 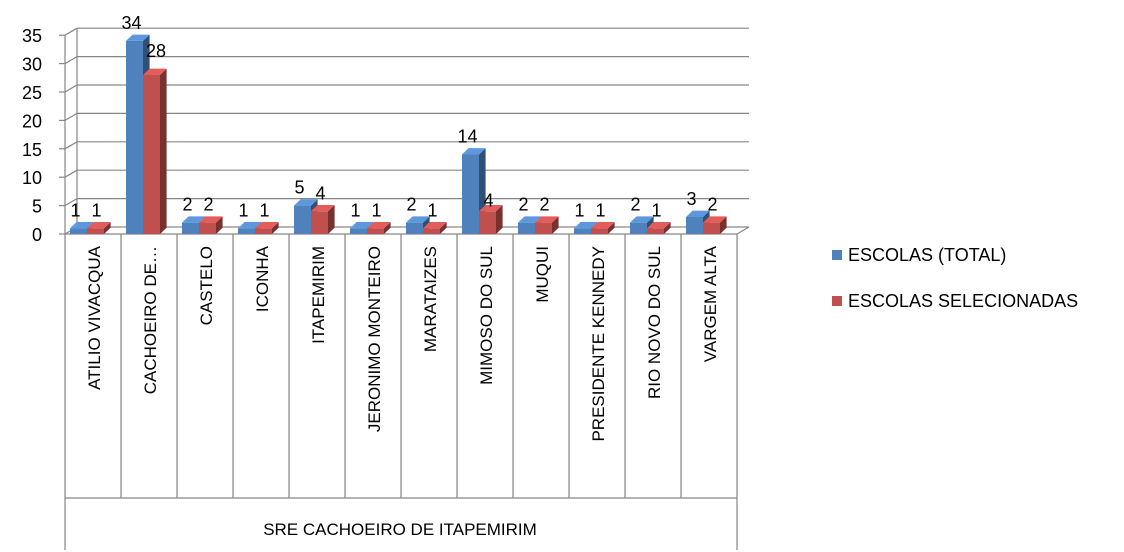 What do you see at coordinates (32, 65) in the screenshot?
I see `y-tick-label: 30` at bounding box center [32, 65].